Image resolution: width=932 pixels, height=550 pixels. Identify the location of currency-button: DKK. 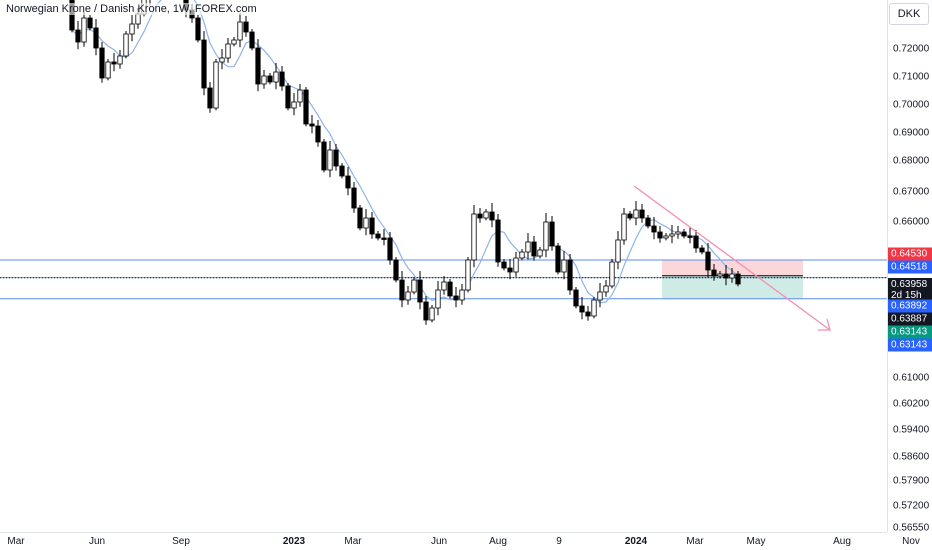
(909, 14).